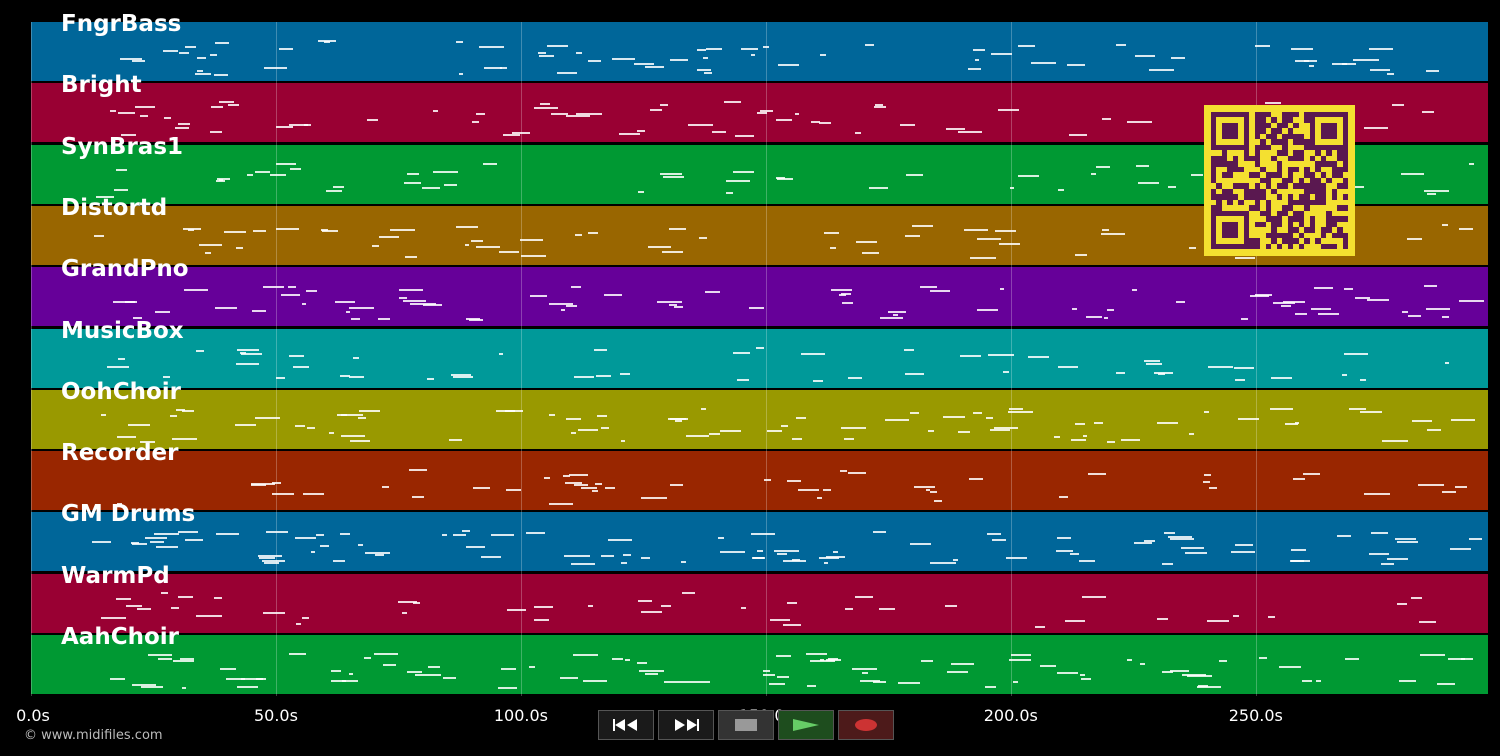  Describe the element at coordinates (806, 725) in the screenshot. I see `play-button` at that location.